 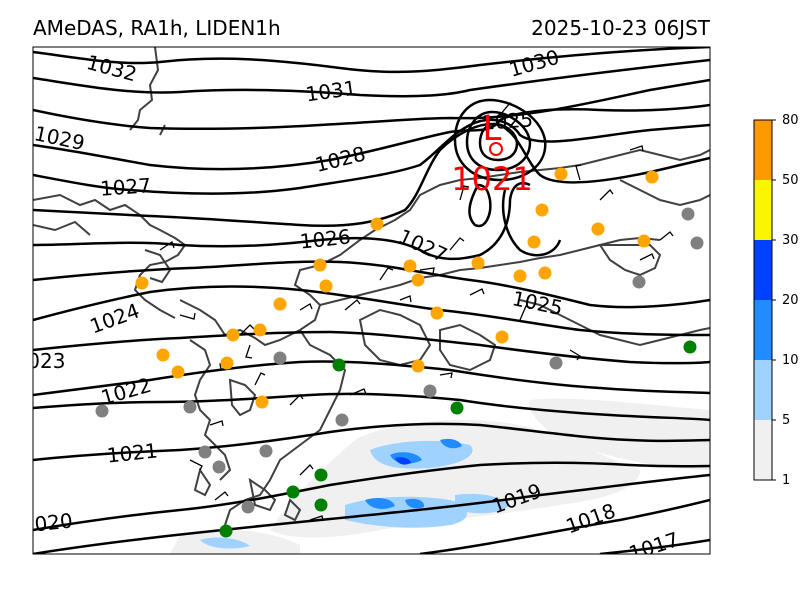 What do you see at coordinates (790, 360) in the screenshot?
I see `colorbar-tick-label: 10` at bounding box center [790, 360].